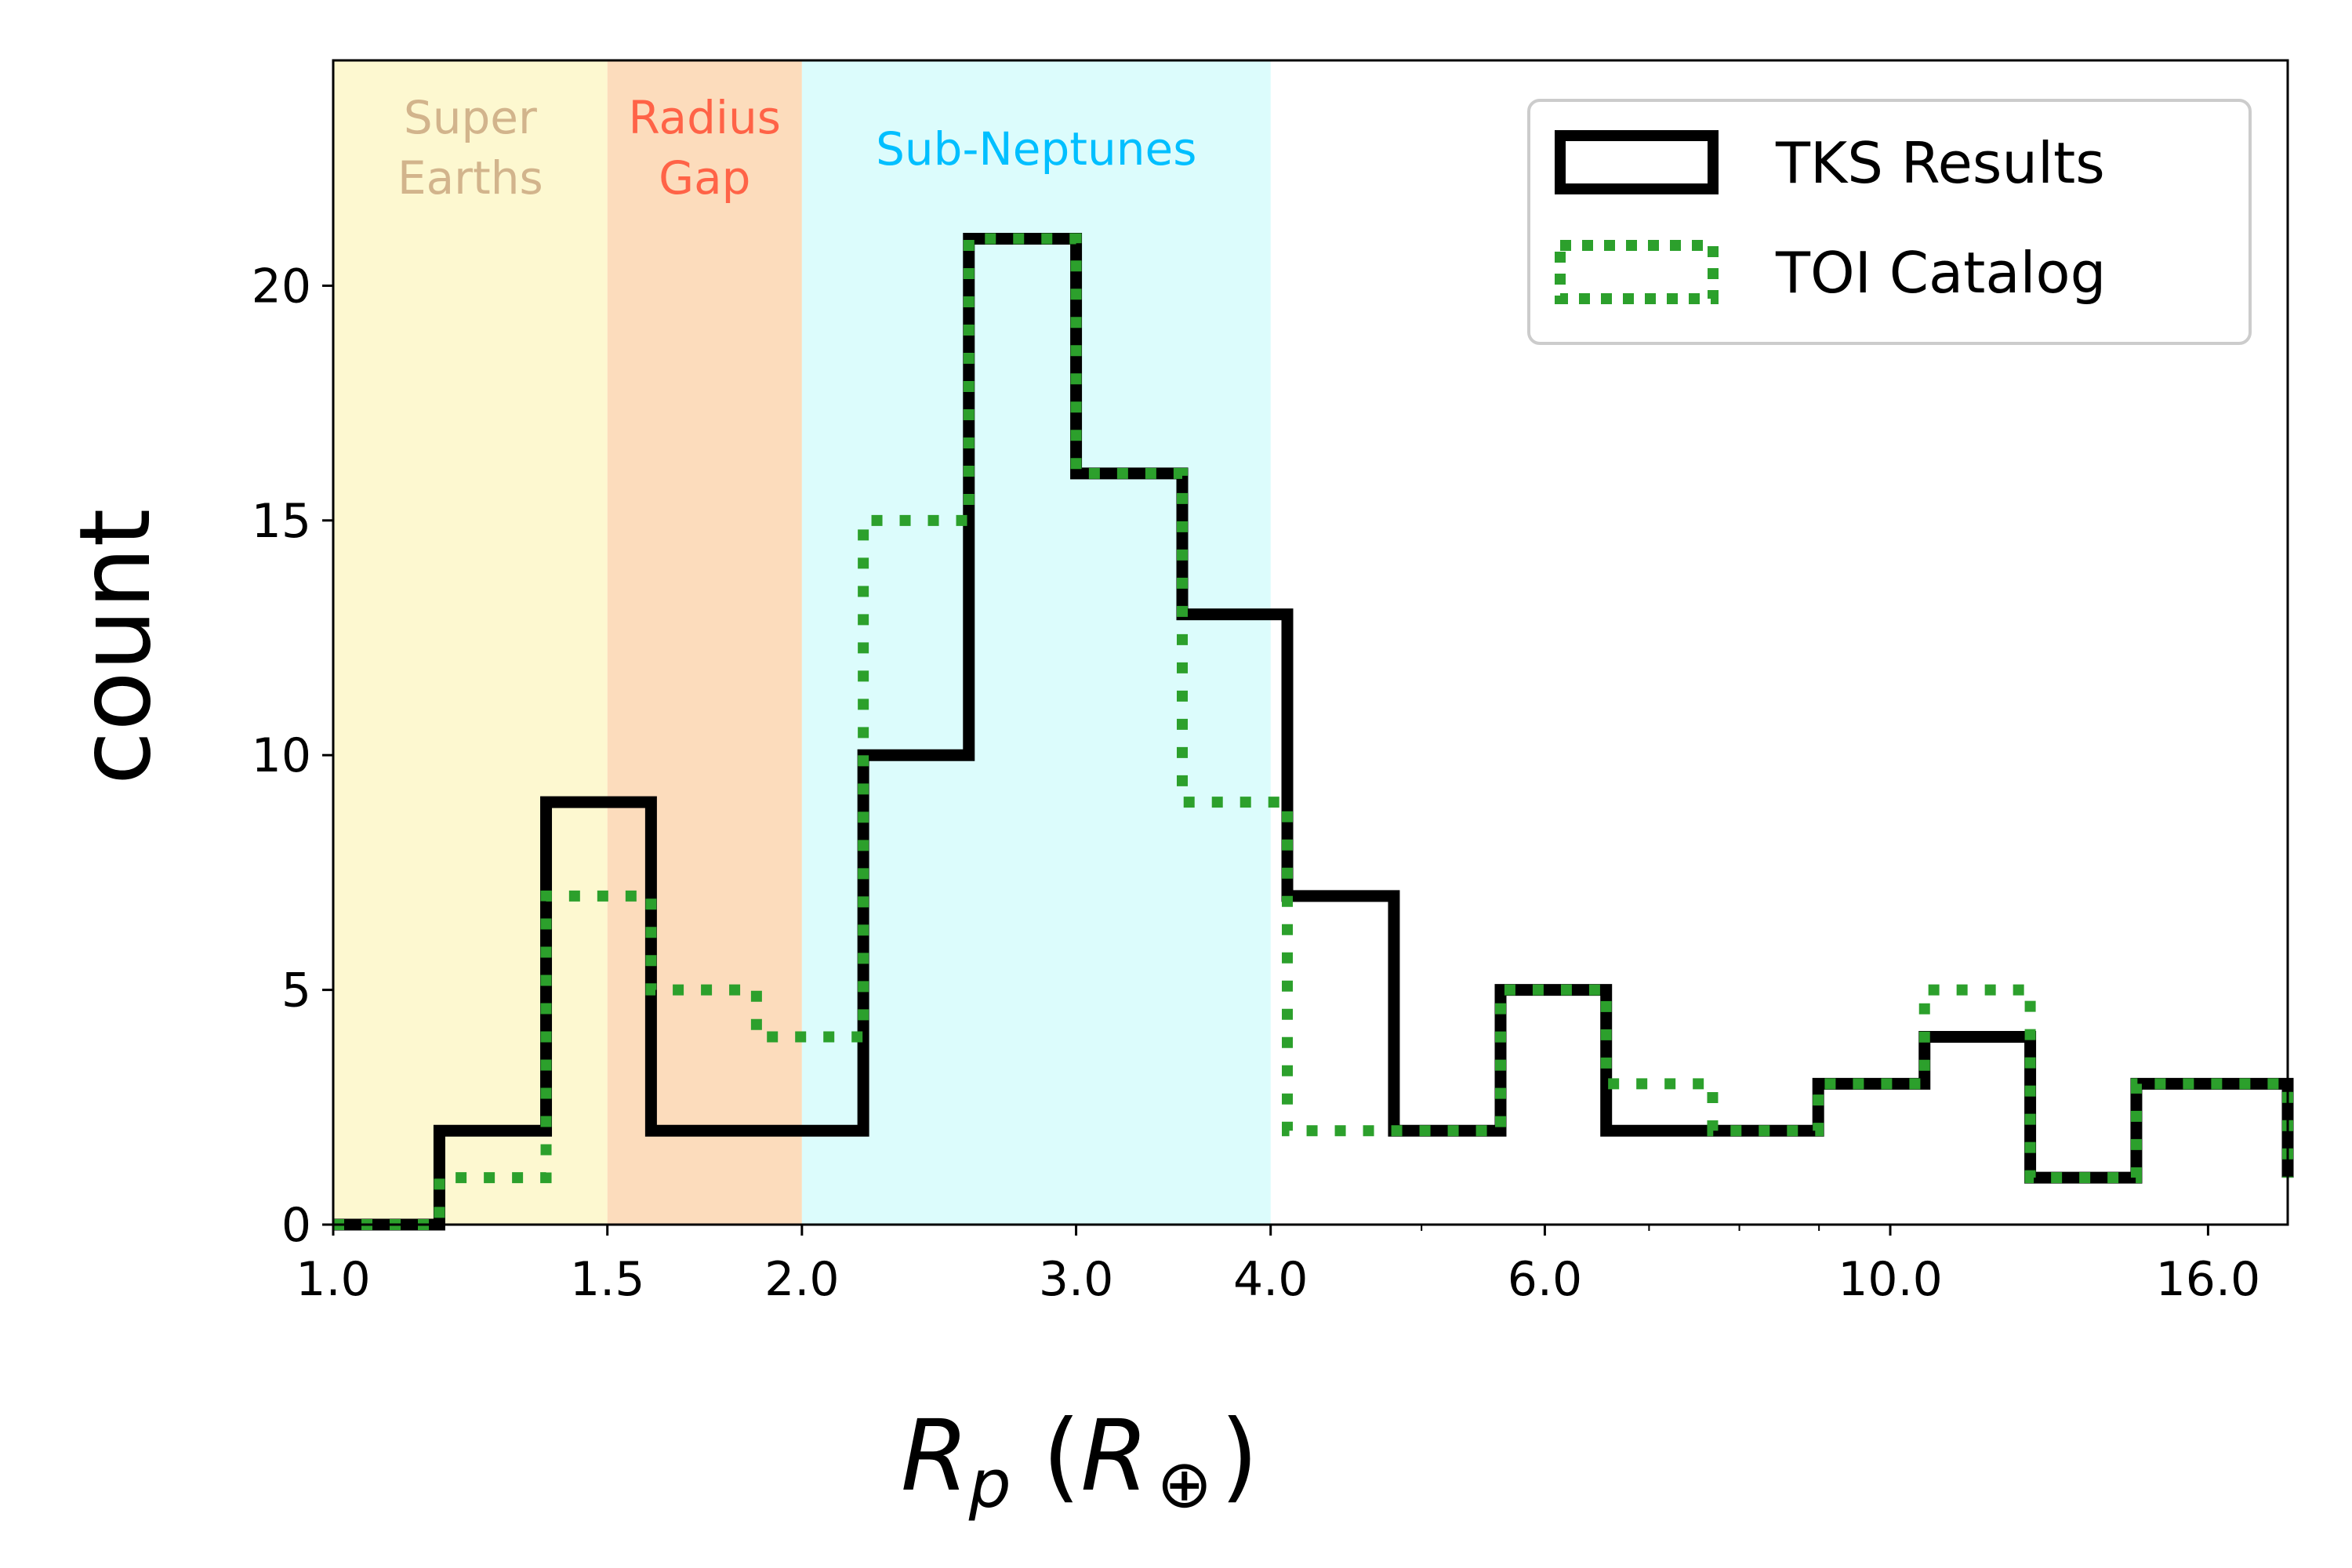 The image size is (2352, 1568). I want to click on x-title-close-paren: ), so click(1239, 1456).